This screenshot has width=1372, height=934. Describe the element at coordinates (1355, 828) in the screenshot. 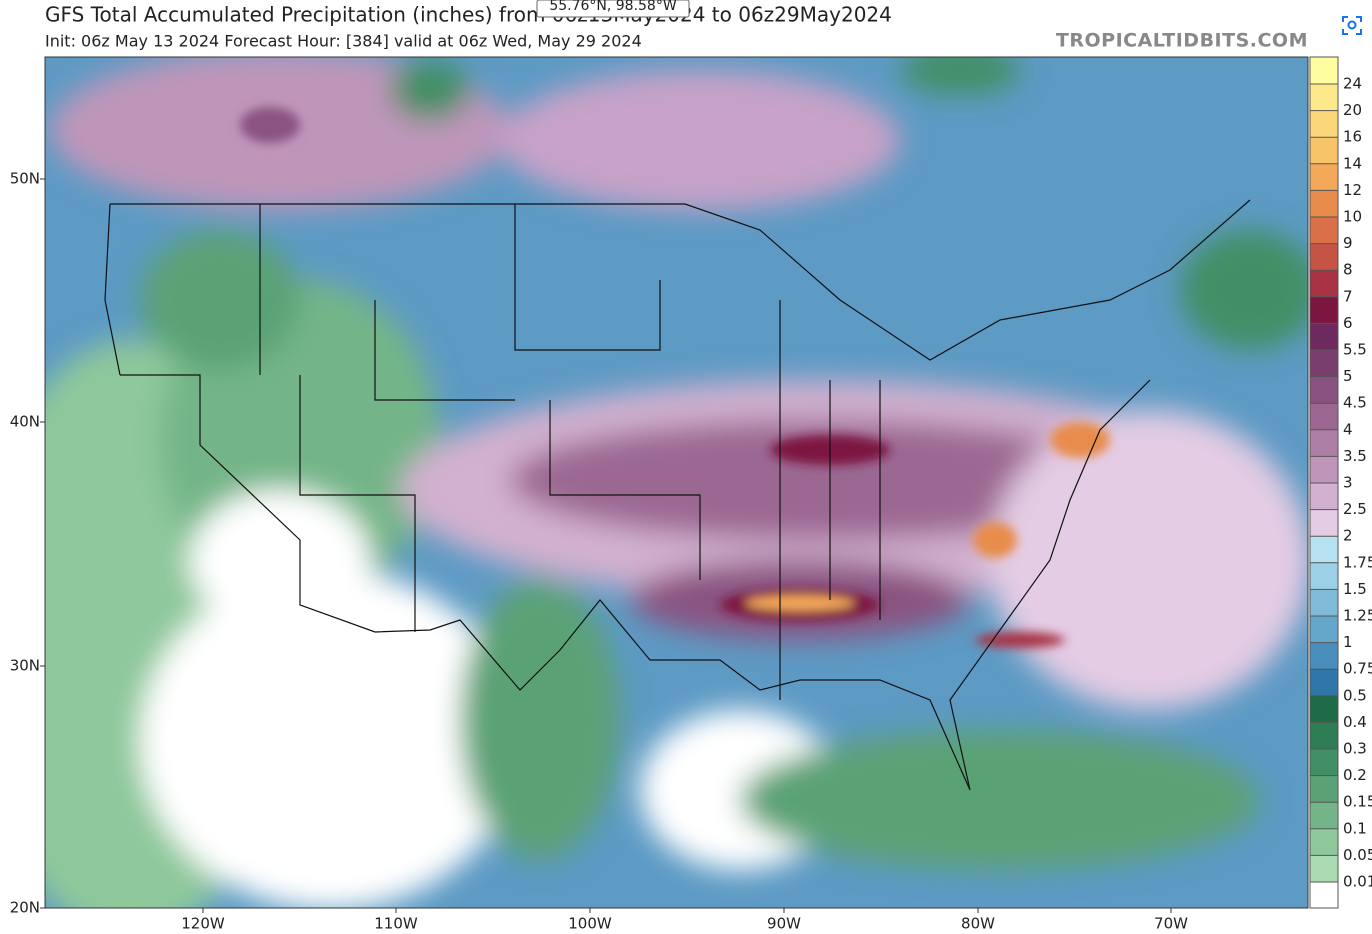

I see `colorbar-label: 0.1` at that location.